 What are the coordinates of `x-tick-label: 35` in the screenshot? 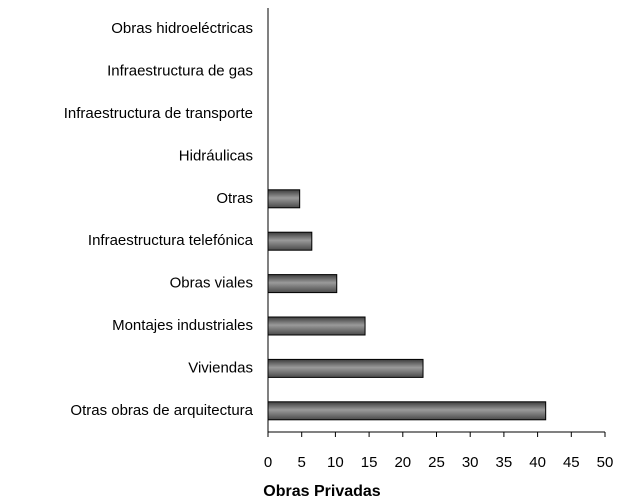 It's located at (504, 462).